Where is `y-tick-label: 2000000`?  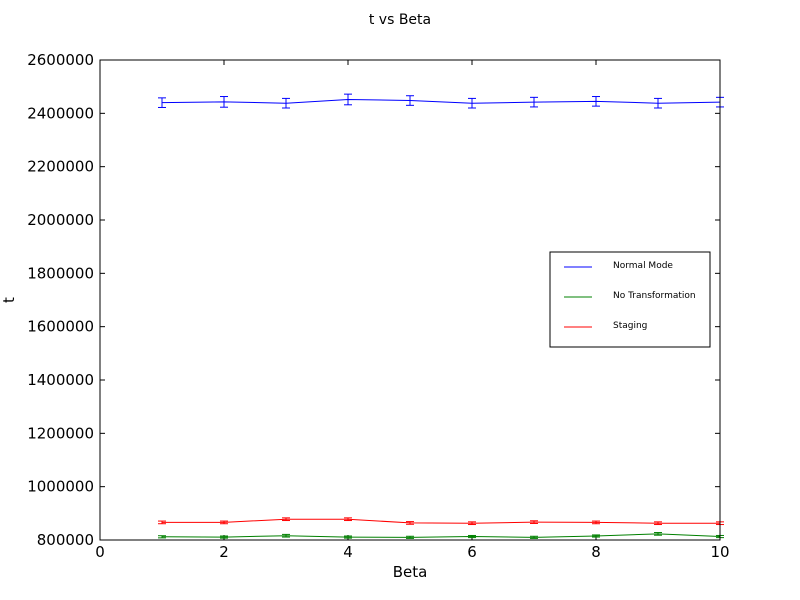 y-tick-label: 2000000 is located at coordinates (60, 220).